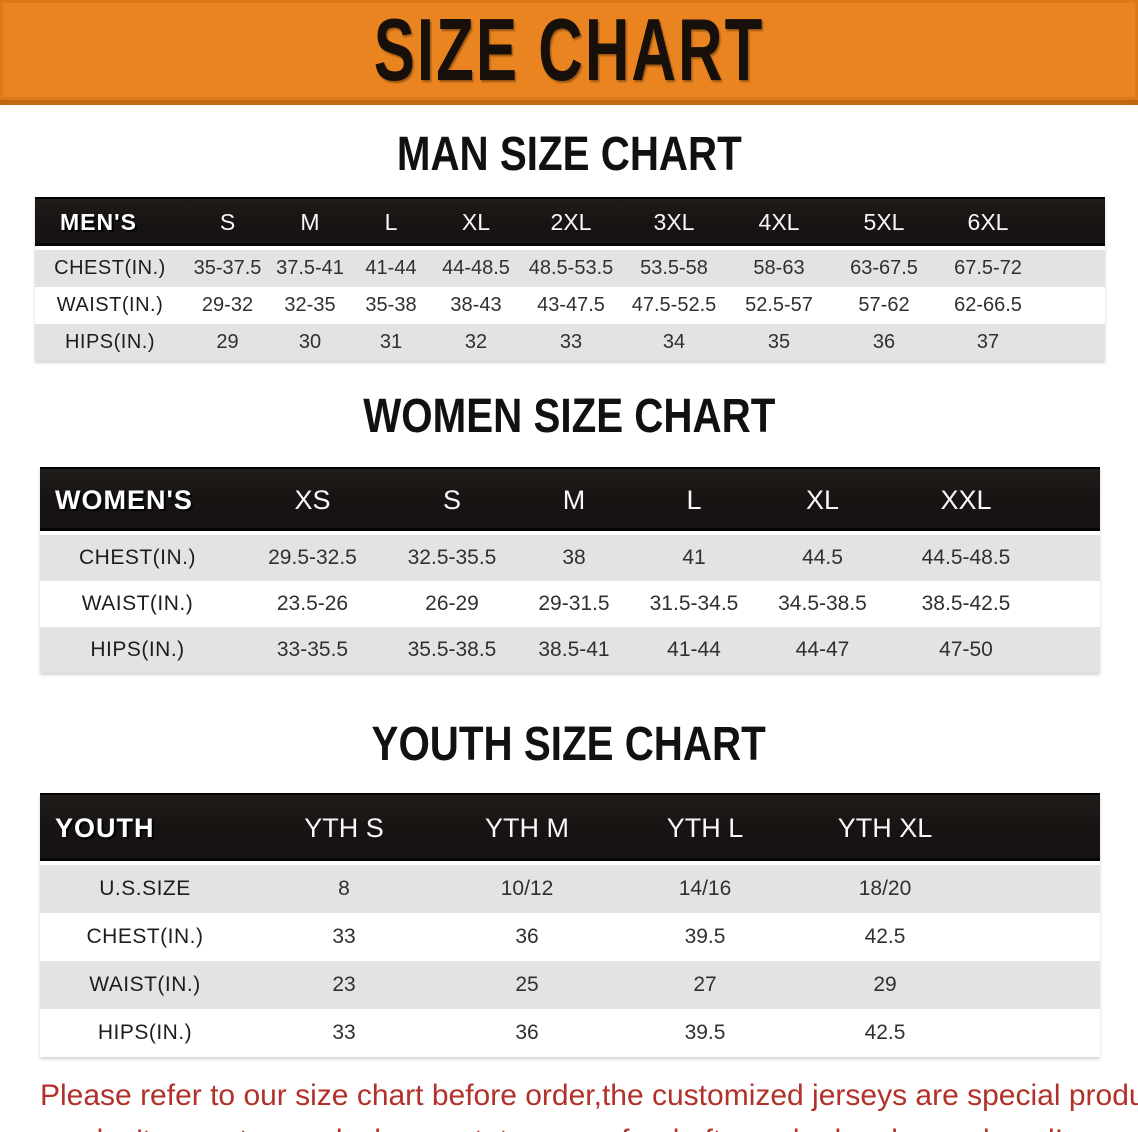  What do you see at coordinates (145, 829) in the screenshot?
I see `youth-corner-label: YOUTH` at bounding box center [145, 829].